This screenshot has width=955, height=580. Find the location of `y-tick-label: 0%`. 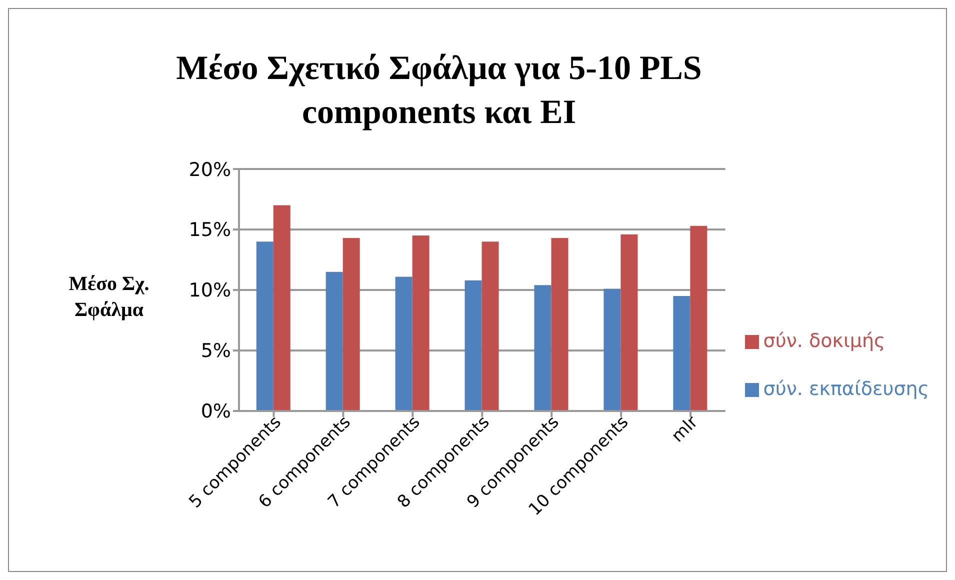

y-tick-label: 0% is located at coordinates (215, 411).